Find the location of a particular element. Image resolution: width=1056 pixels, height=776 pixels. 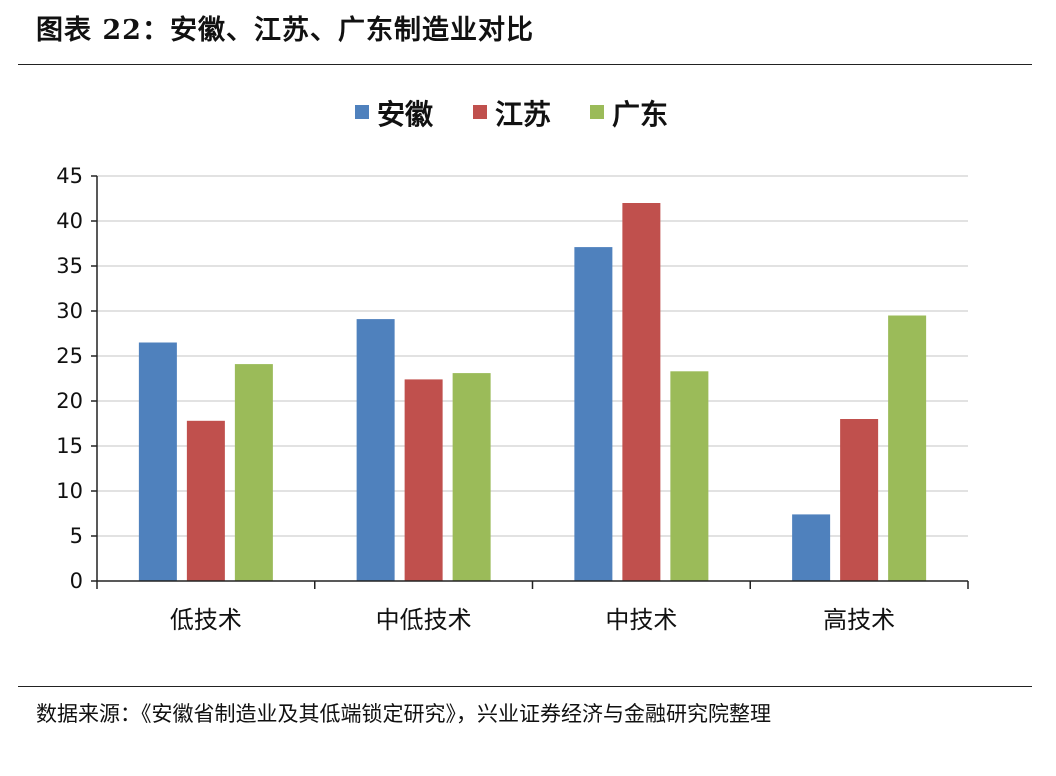

source-note: 数据来源：《安徽省制造业及其低端锁定研究》，兴业证券经济与金融研究院整理 is located at coordinates (403, 714).